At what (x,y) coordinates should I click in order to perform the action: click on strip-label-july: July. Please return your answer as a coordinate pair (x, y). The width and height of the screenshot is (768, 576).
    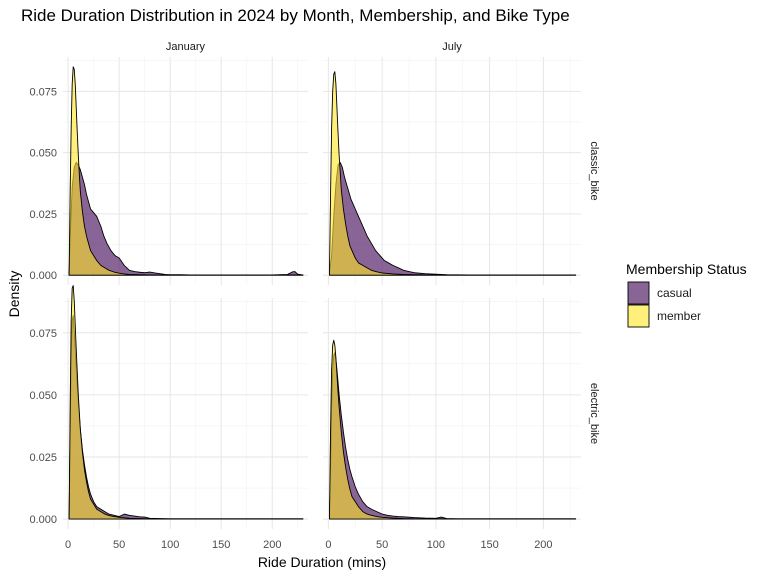
    Looking at the image, I should click on (452, 47).